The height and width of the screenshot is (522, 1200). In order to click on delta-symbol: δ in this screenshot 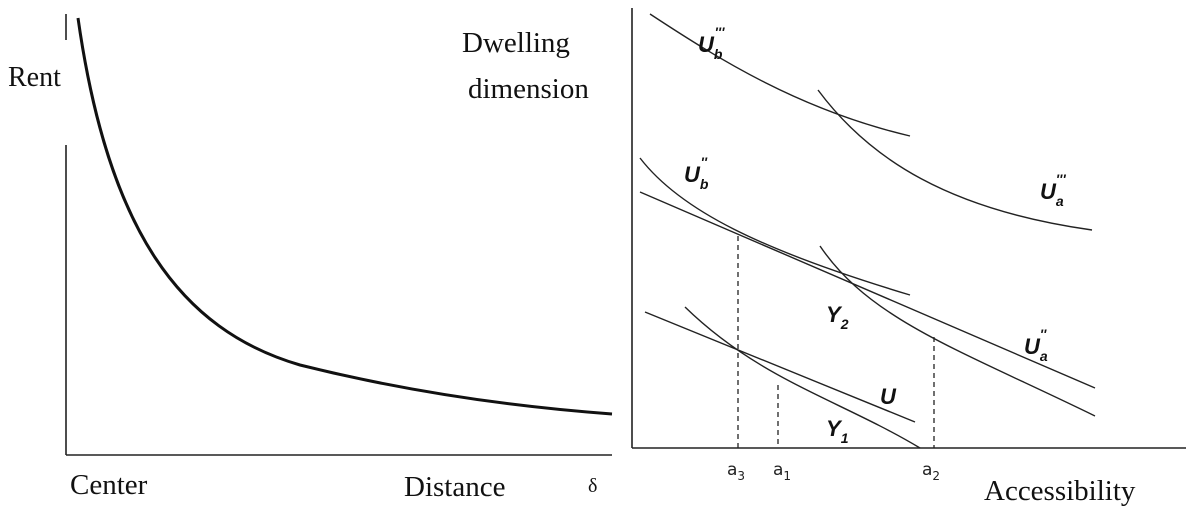, I will do `click(592, 486)`.